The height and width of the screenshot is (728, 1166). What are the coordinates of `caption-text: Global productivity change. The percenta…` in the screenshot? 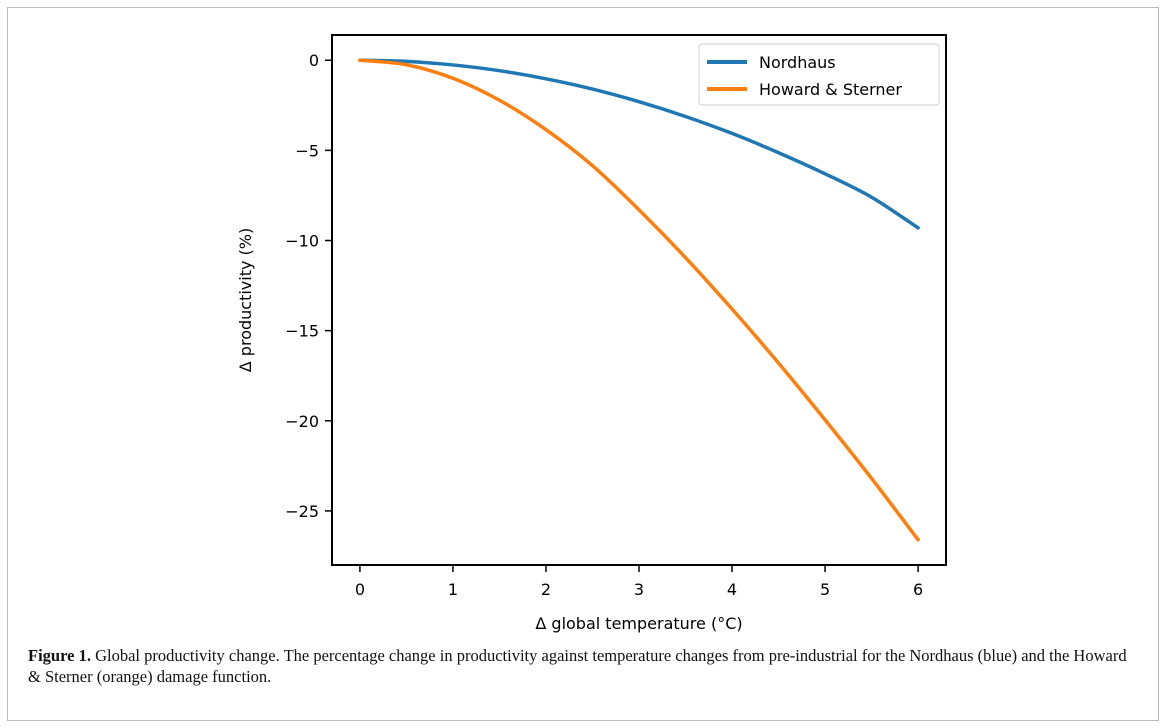 It's located at (577, 666).